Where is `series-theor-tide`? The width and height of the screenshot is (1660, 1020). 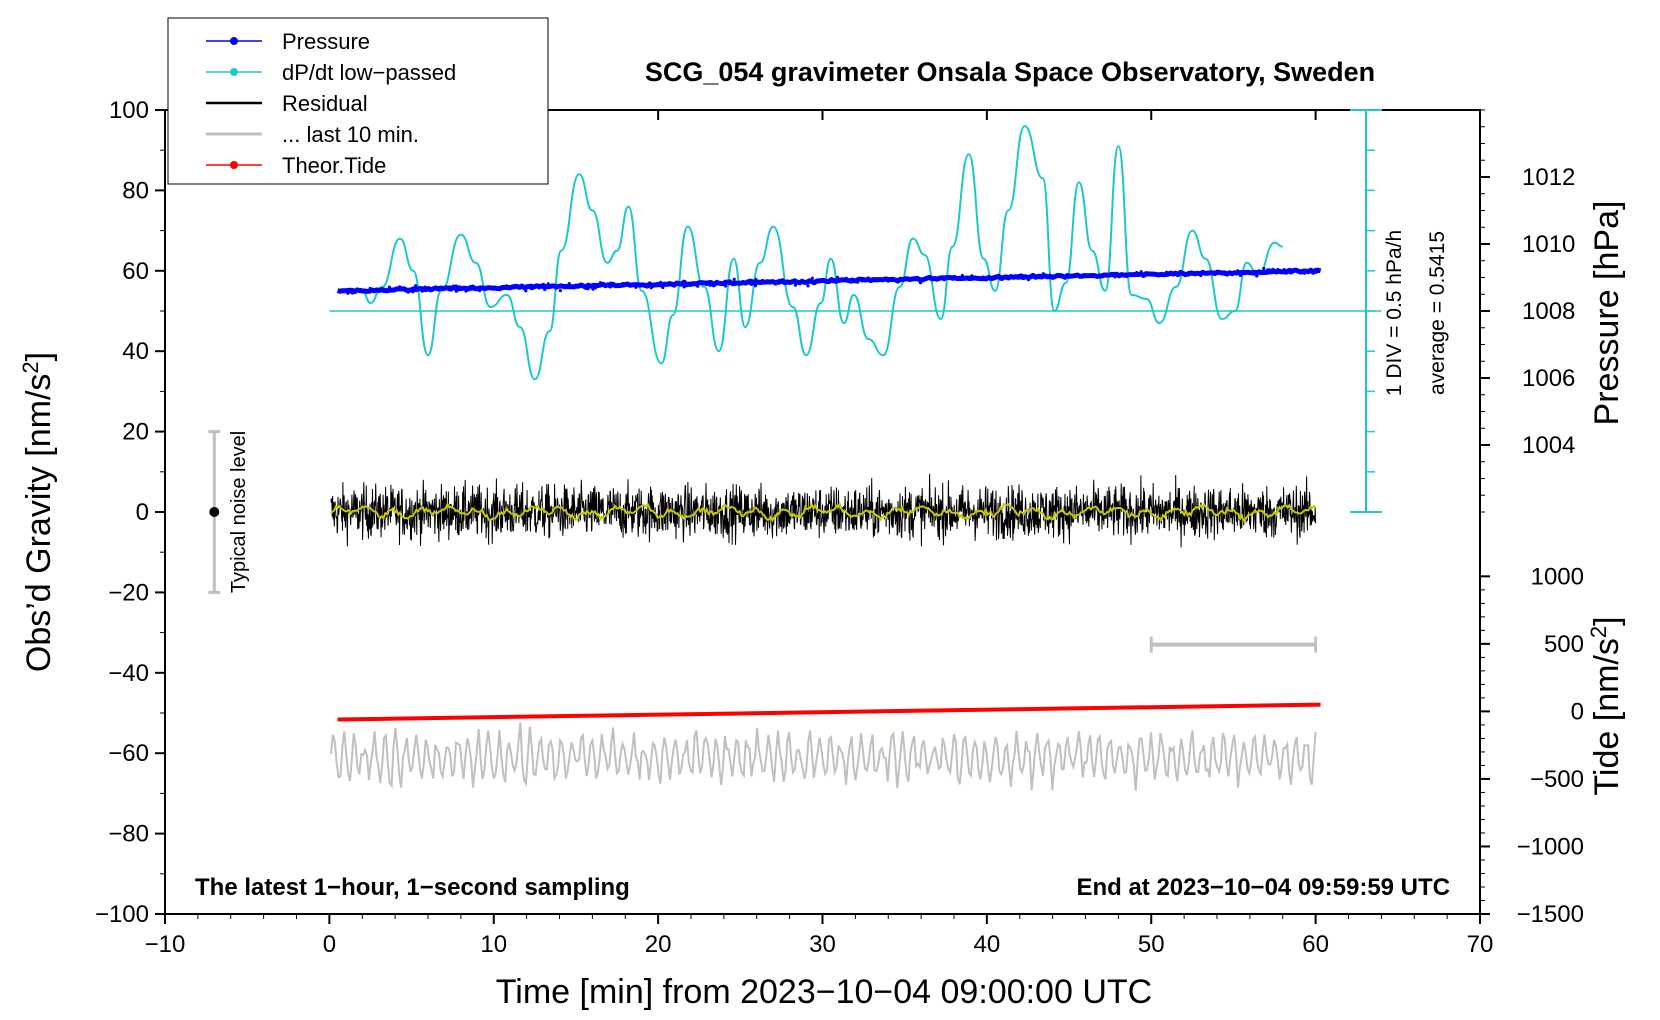
series-theor-tide is located at coordinates (829, 712).